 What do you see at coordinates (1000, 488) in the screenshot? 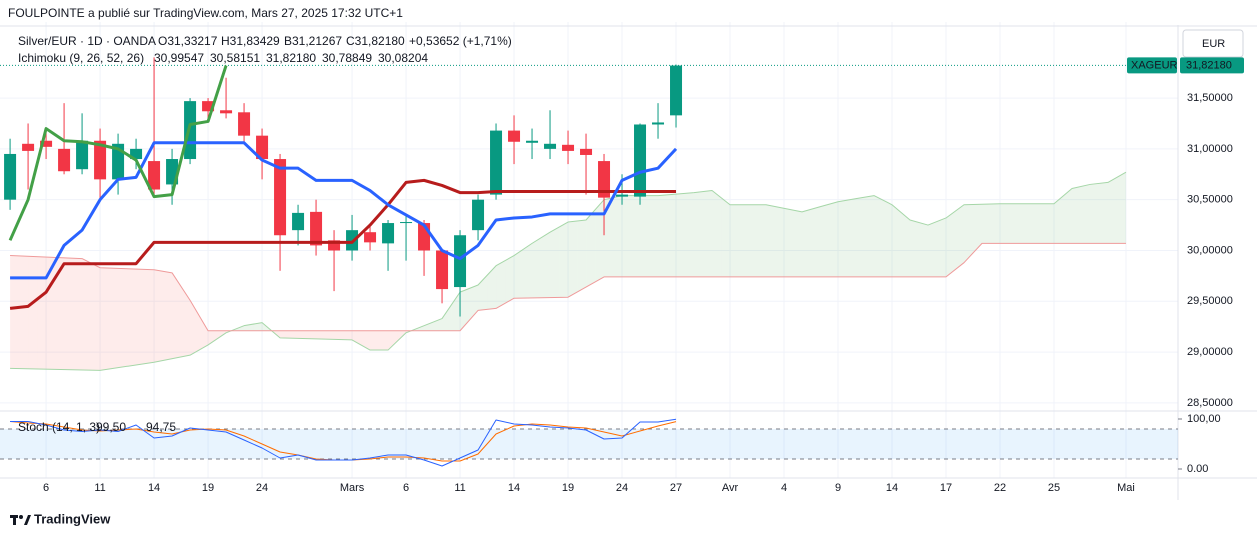
I see `x-tick-label: 22` at bounding box center [1000, 488].